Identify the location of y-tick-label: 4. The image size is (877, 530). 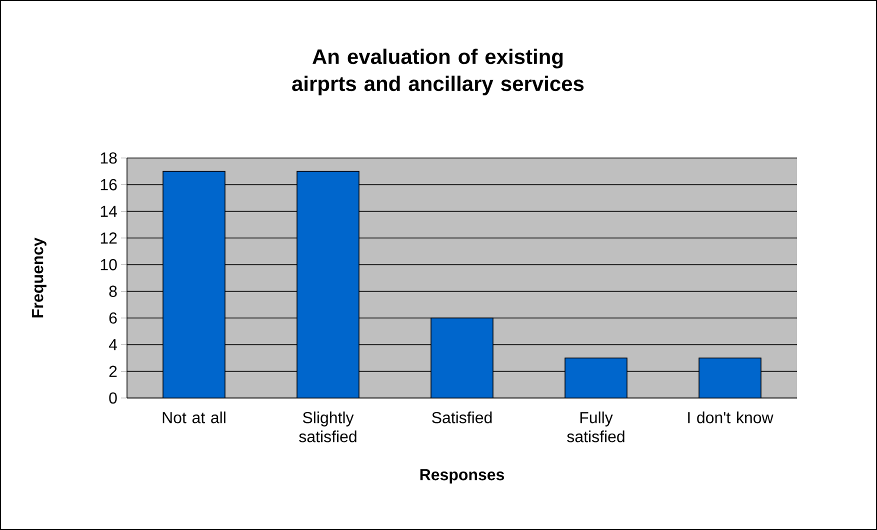
(112, 344).